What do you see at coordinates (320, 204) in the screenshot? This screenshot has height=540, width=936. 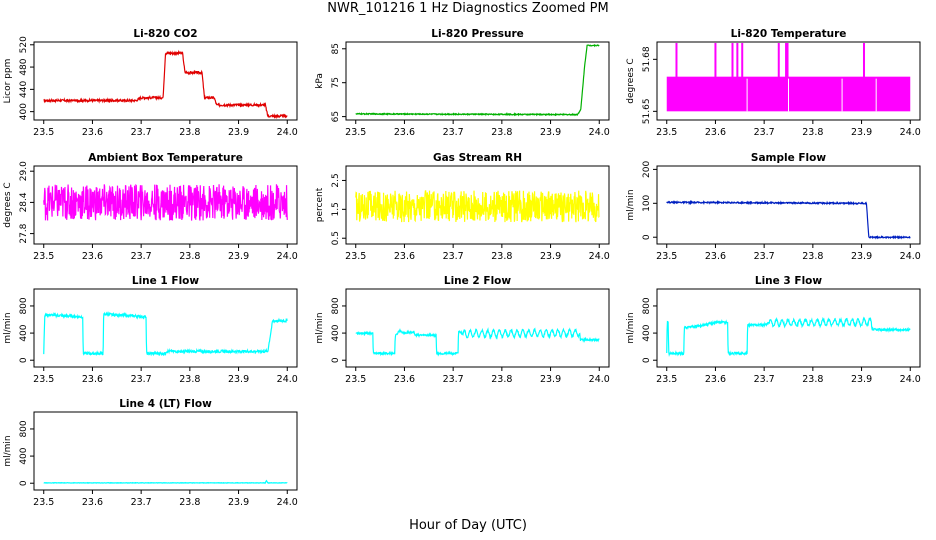 I see `y-axis-label: percent` at bounding box center [320, 204].